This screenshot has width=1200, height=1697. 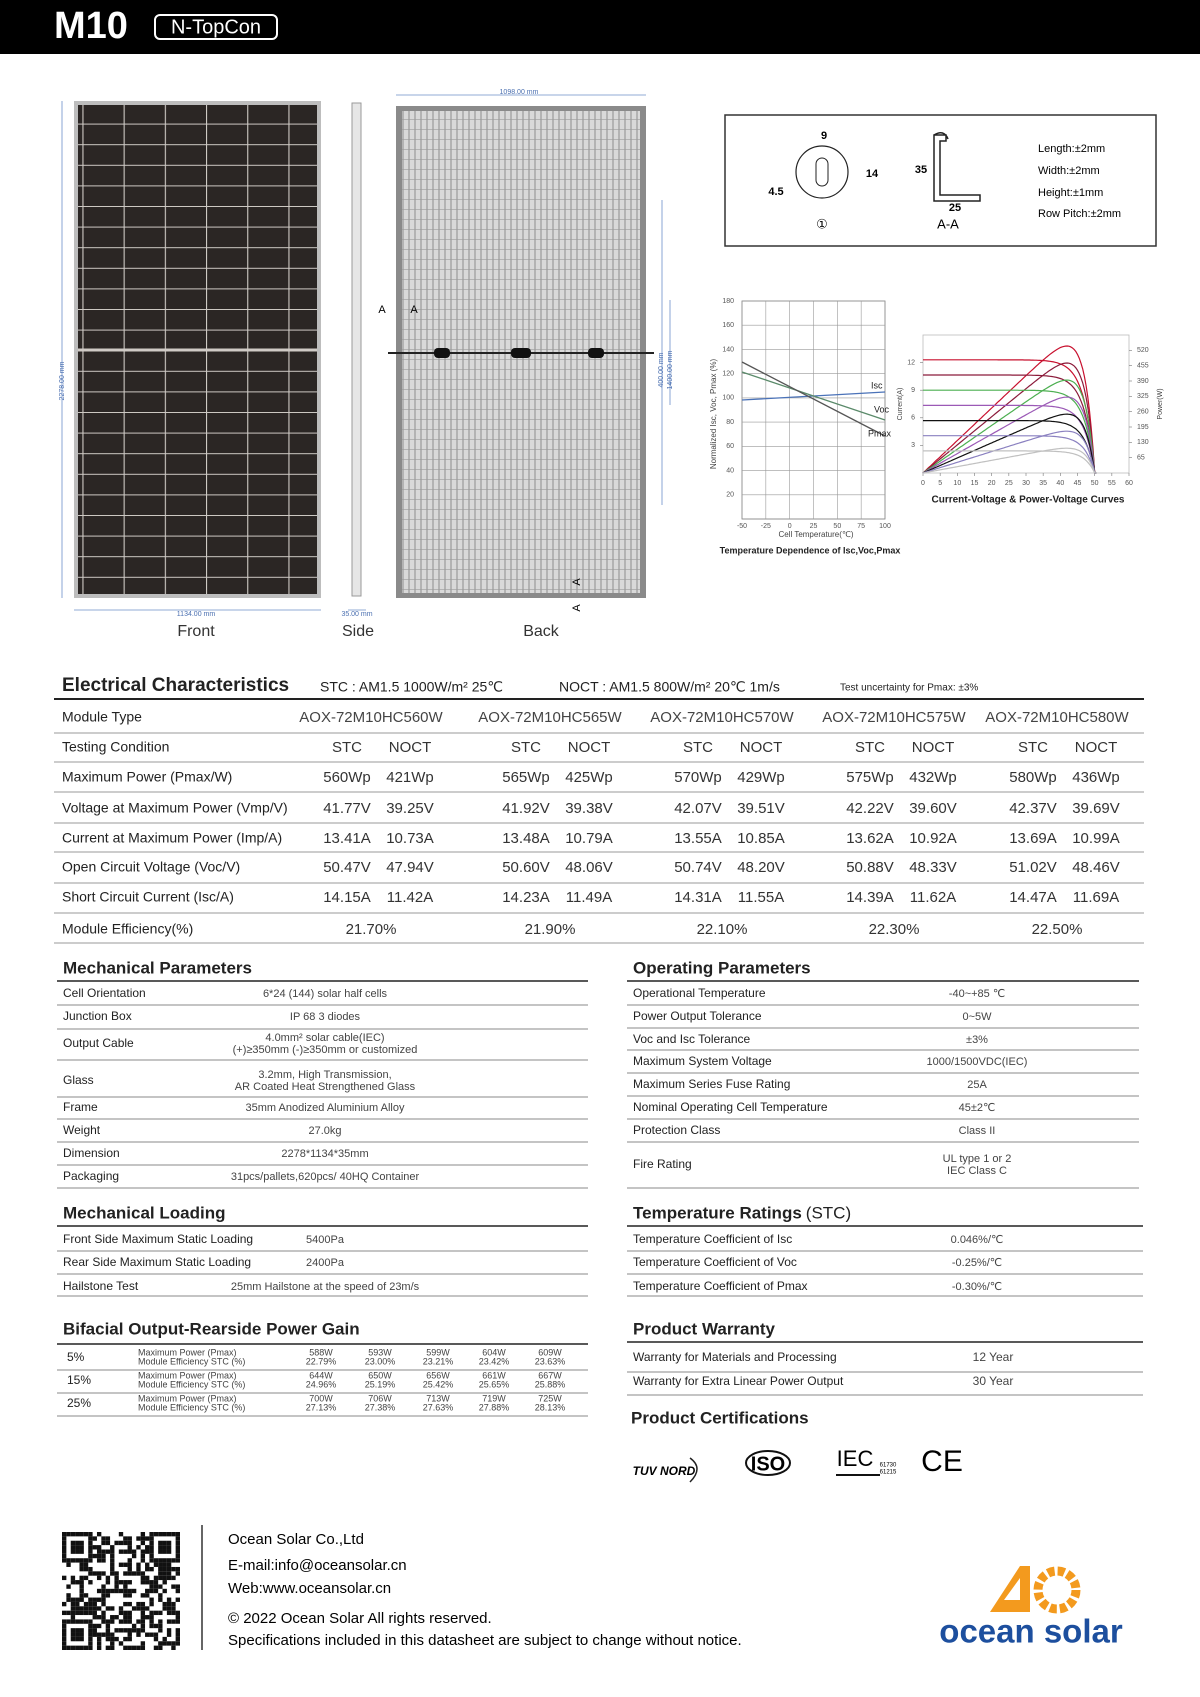 What do you see at coordinates (410, 838) in the screenshot?
I see `noct-value: 10.73A` at bounding box center [410, 838].